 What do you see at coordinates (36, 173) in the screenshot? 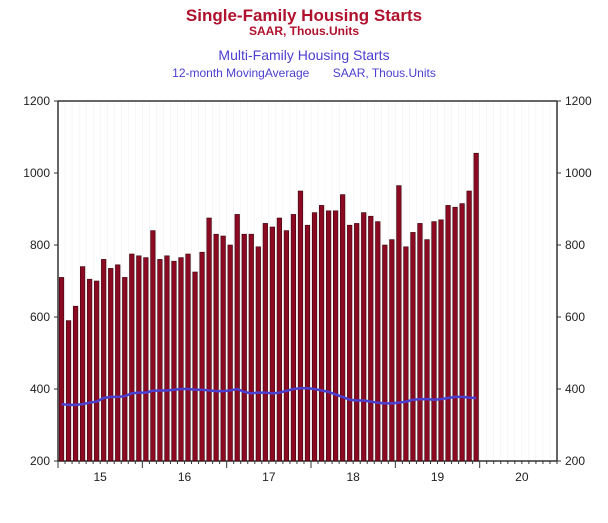
I see `y-tick-label-left: 1000` at bounding box center [36, 173].